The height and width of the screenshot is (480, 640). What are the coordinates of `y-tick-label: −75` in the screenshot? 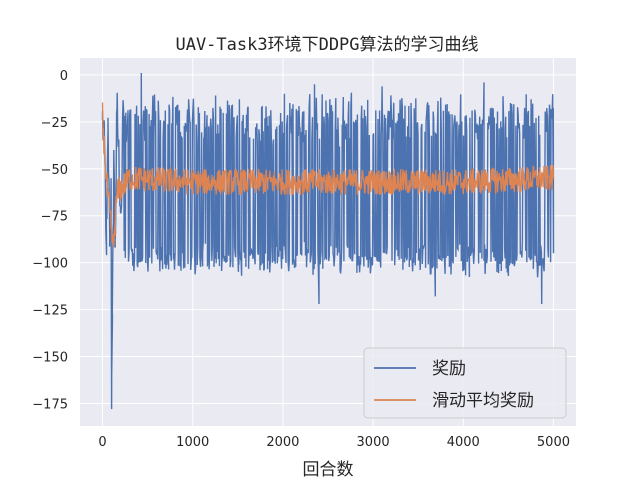 It's located at (54, 217).